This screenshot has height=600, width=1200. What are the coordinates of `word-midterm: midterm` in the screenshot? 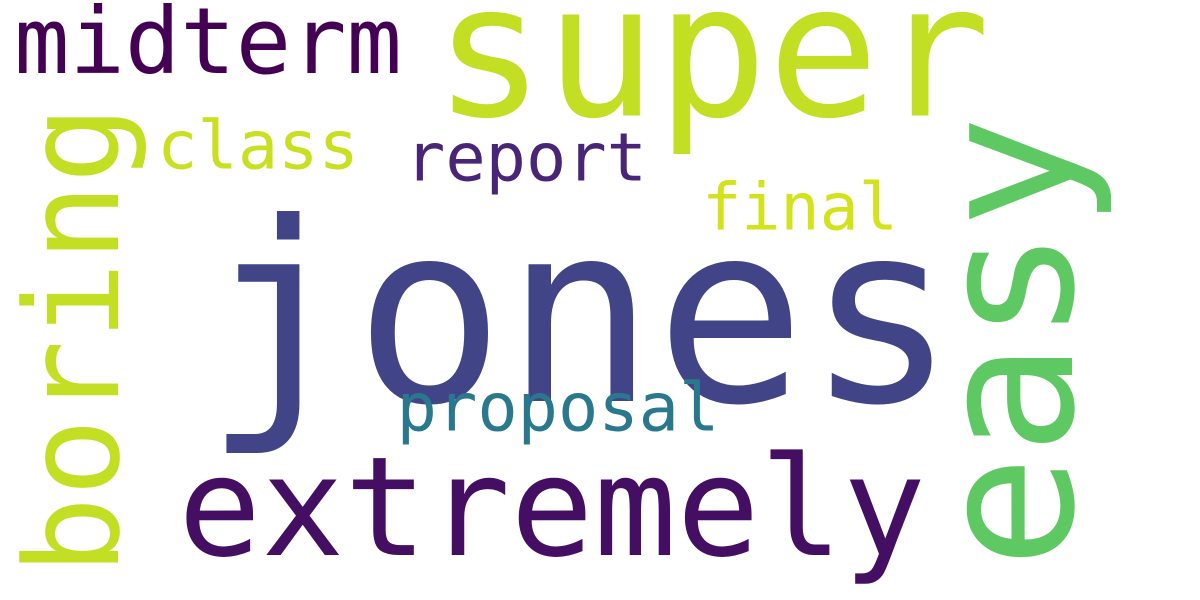 It's located at (208, 47).